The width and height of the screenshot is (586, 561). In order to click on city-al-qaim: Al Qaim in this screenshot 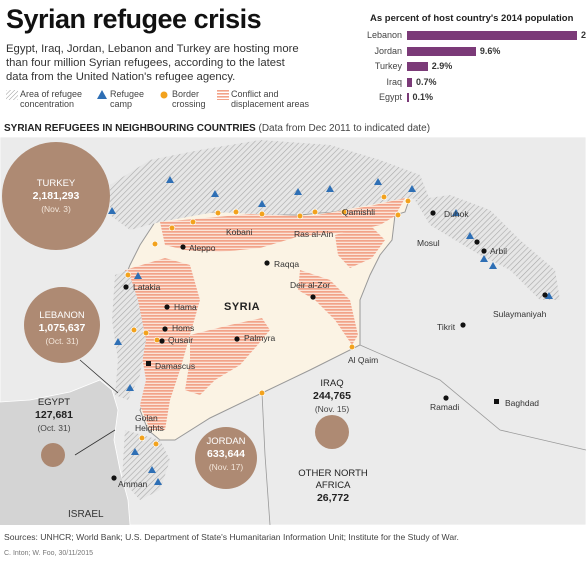, I will do `click(363, 360)`.